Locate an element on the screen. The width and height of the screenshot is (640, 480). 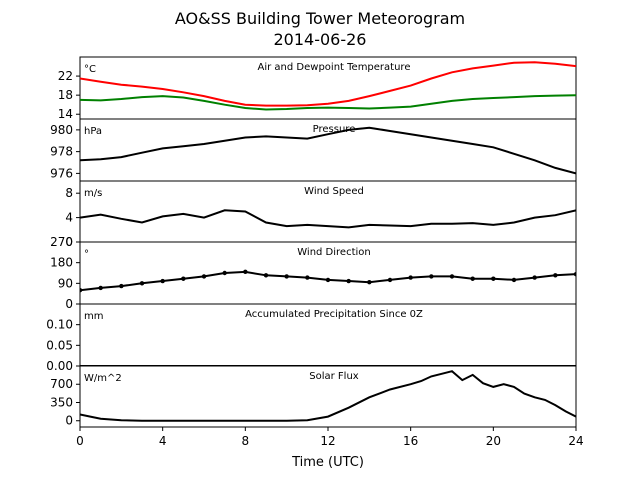
x-tick-label: 8 is located at coordinates (246, 441).